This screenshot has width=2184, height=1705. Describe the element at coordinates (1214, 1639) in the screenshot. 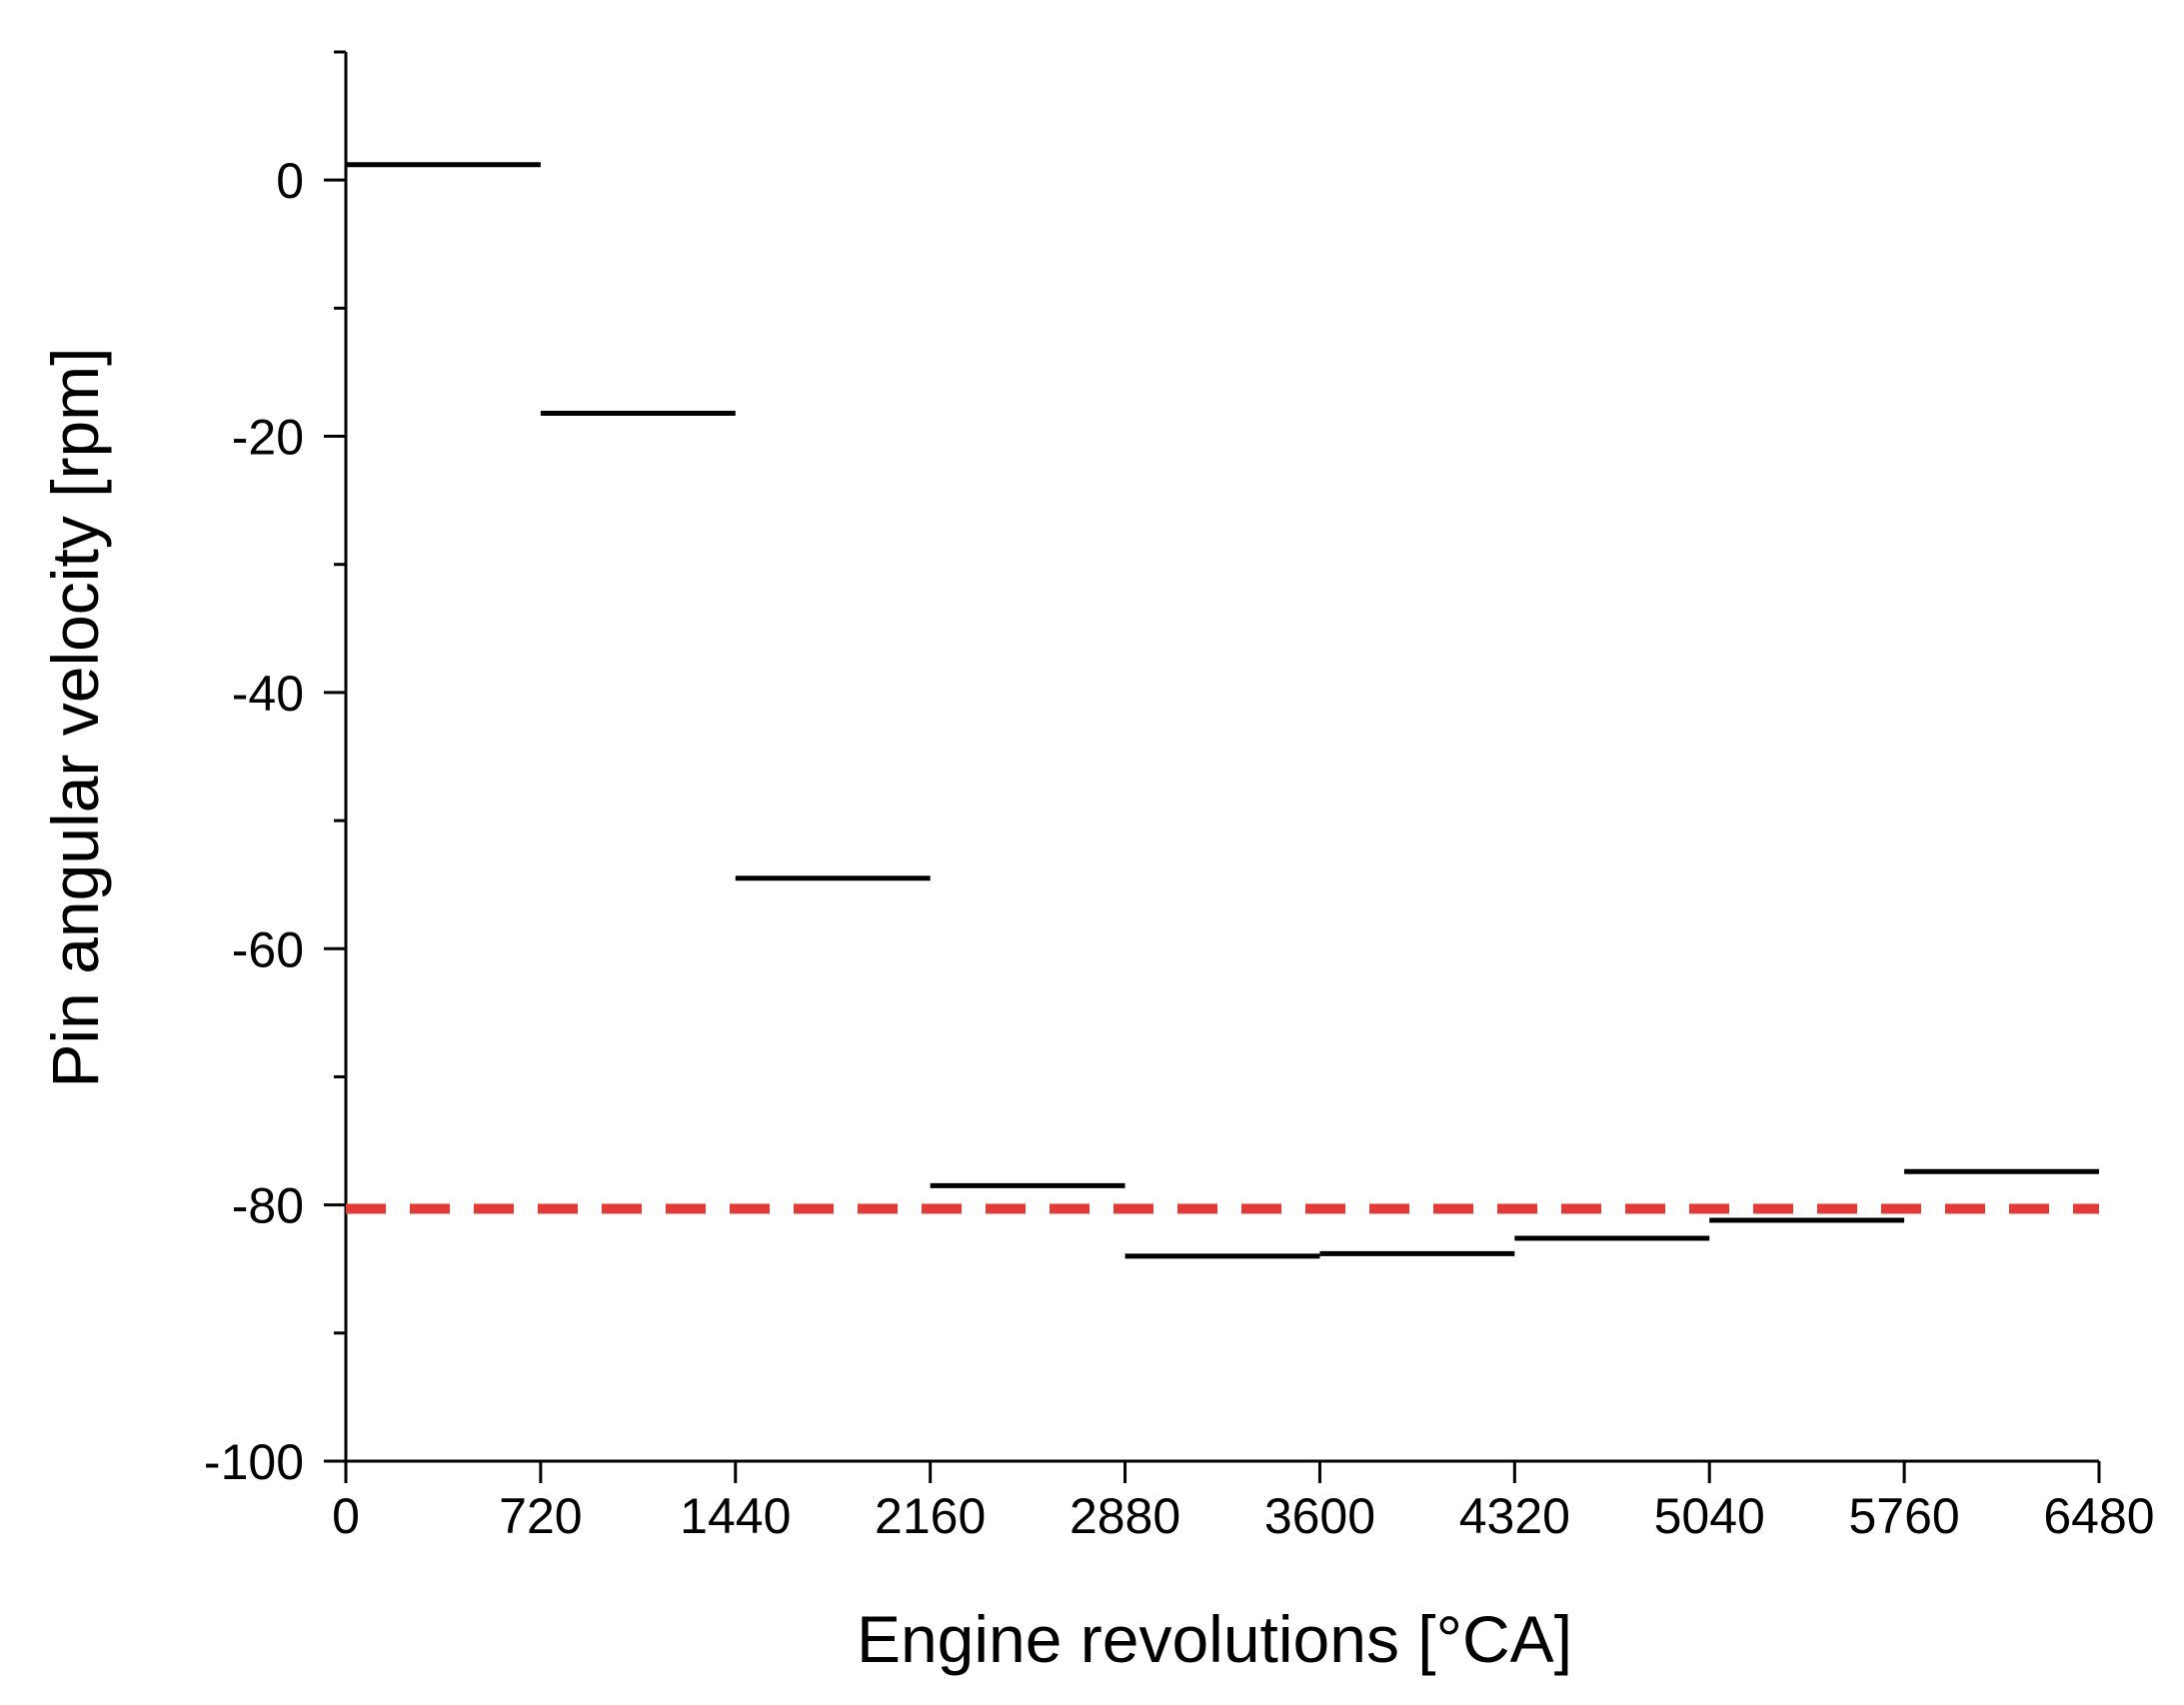

I see `x-axis-title: Engine revolutions [°CA]` at that location.